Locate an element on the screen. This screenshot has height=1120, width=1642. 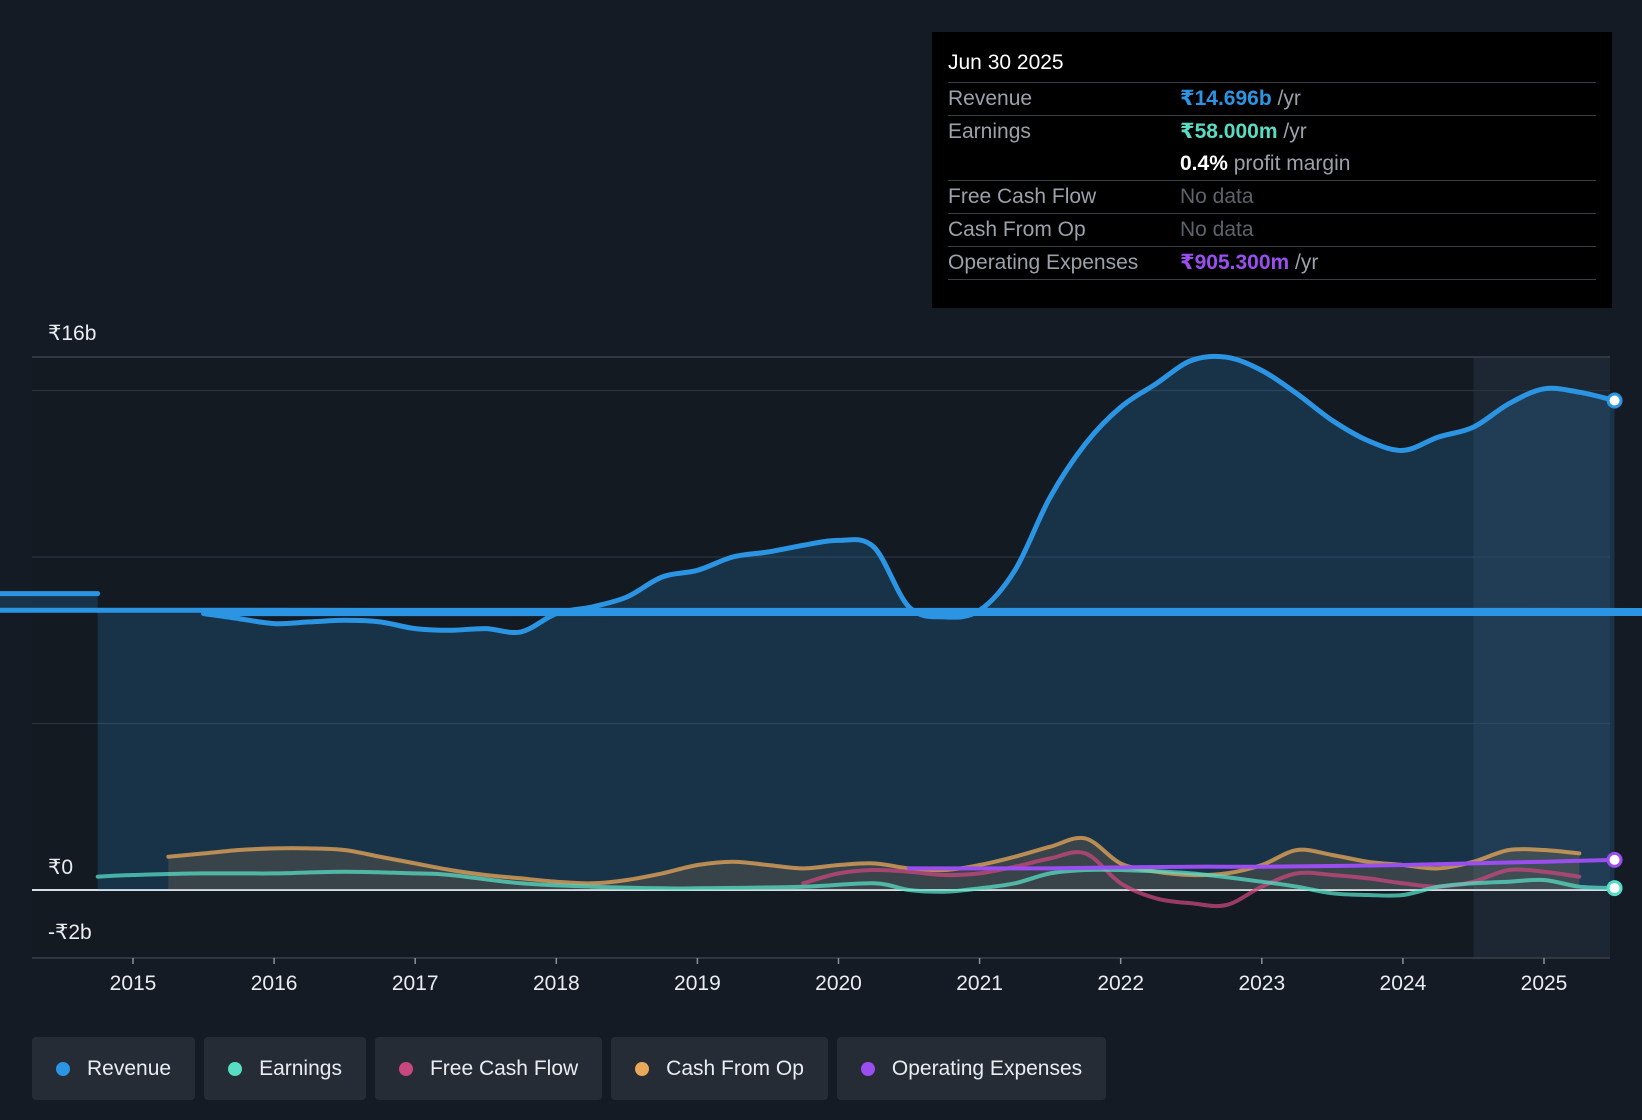
x-tick-label: 2023 is located at coordinates (1261, 983).